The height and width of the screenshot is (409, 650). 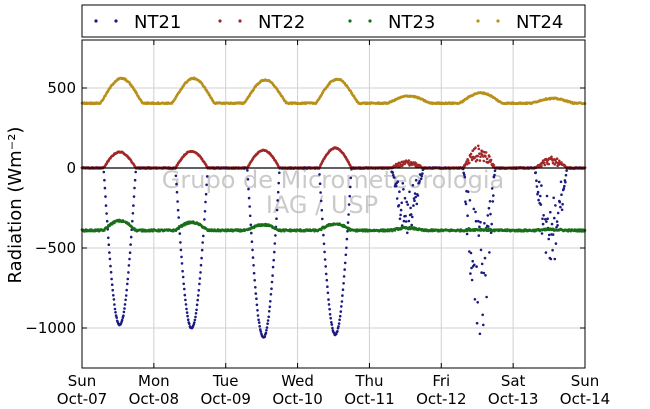 What do you see at coordinates (333, 21) in the screenshot?
I see `legend: NT21 NT22 NT23 NT24` at bounding box center [333, 21].